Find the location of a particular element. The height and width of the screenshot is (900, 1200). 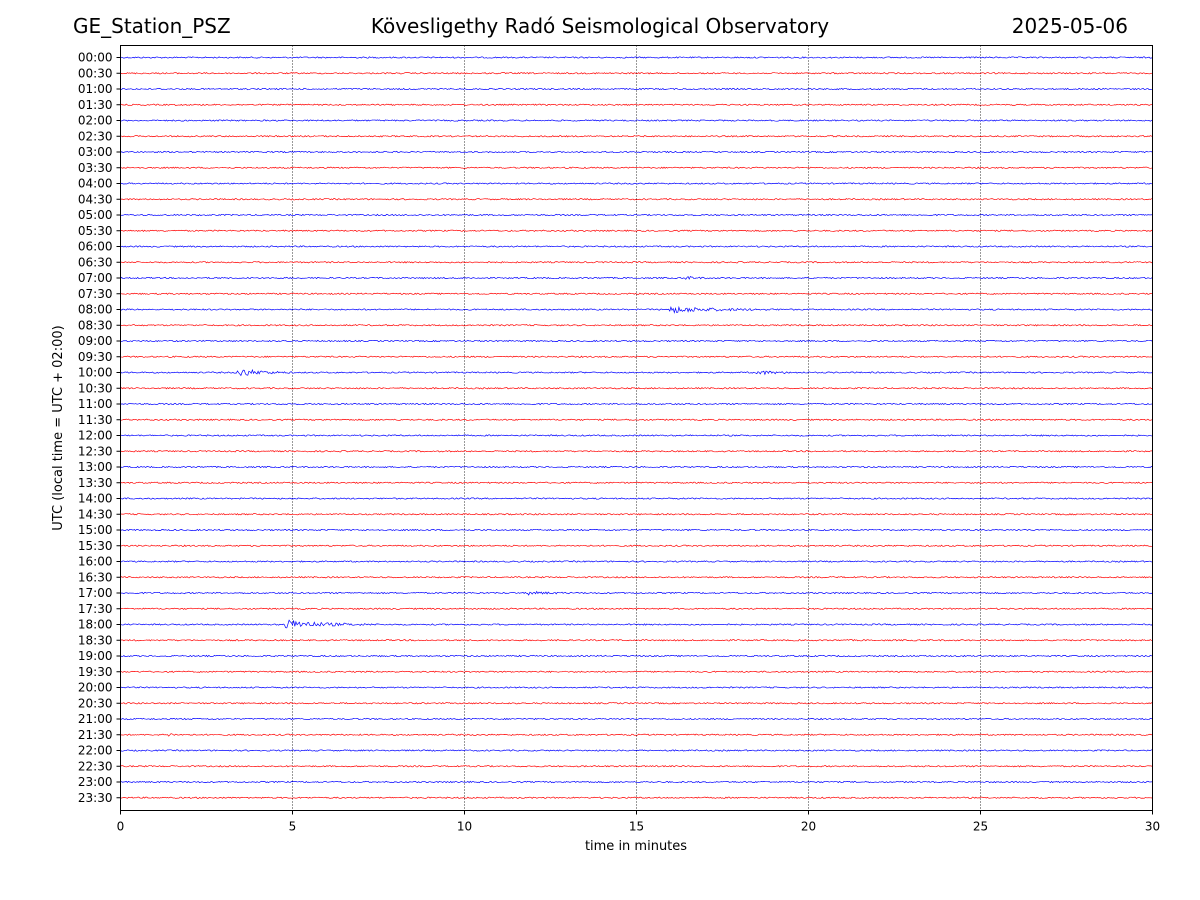

y-tick-label: 03:00 is located at coordinates (95, 152).